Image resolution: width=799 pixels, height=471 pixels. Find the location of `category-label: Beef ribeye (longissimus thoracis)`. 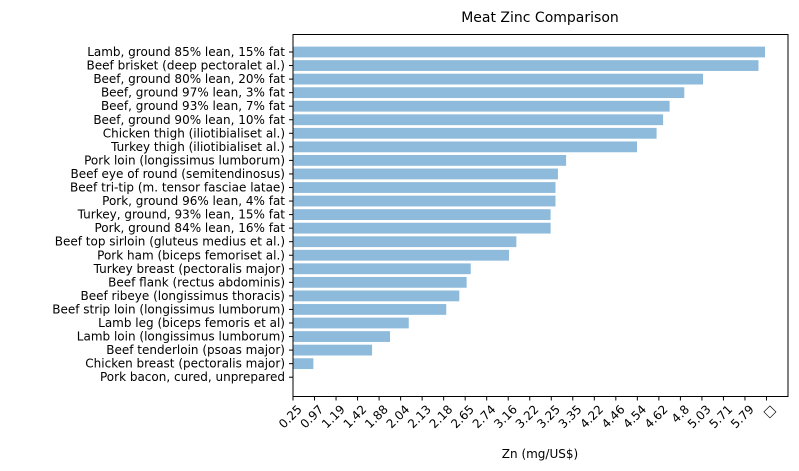

category-label: Beef ribeye (longissimus thoracis) is located at coordinates (182, 296).